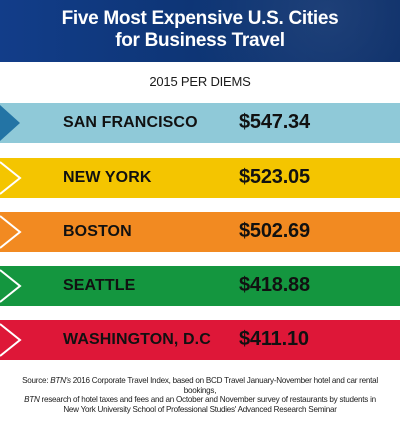 The width and height of the screenshot is (400, 430). I want to click on bar-label: SEATTLE, so click(99, 285).